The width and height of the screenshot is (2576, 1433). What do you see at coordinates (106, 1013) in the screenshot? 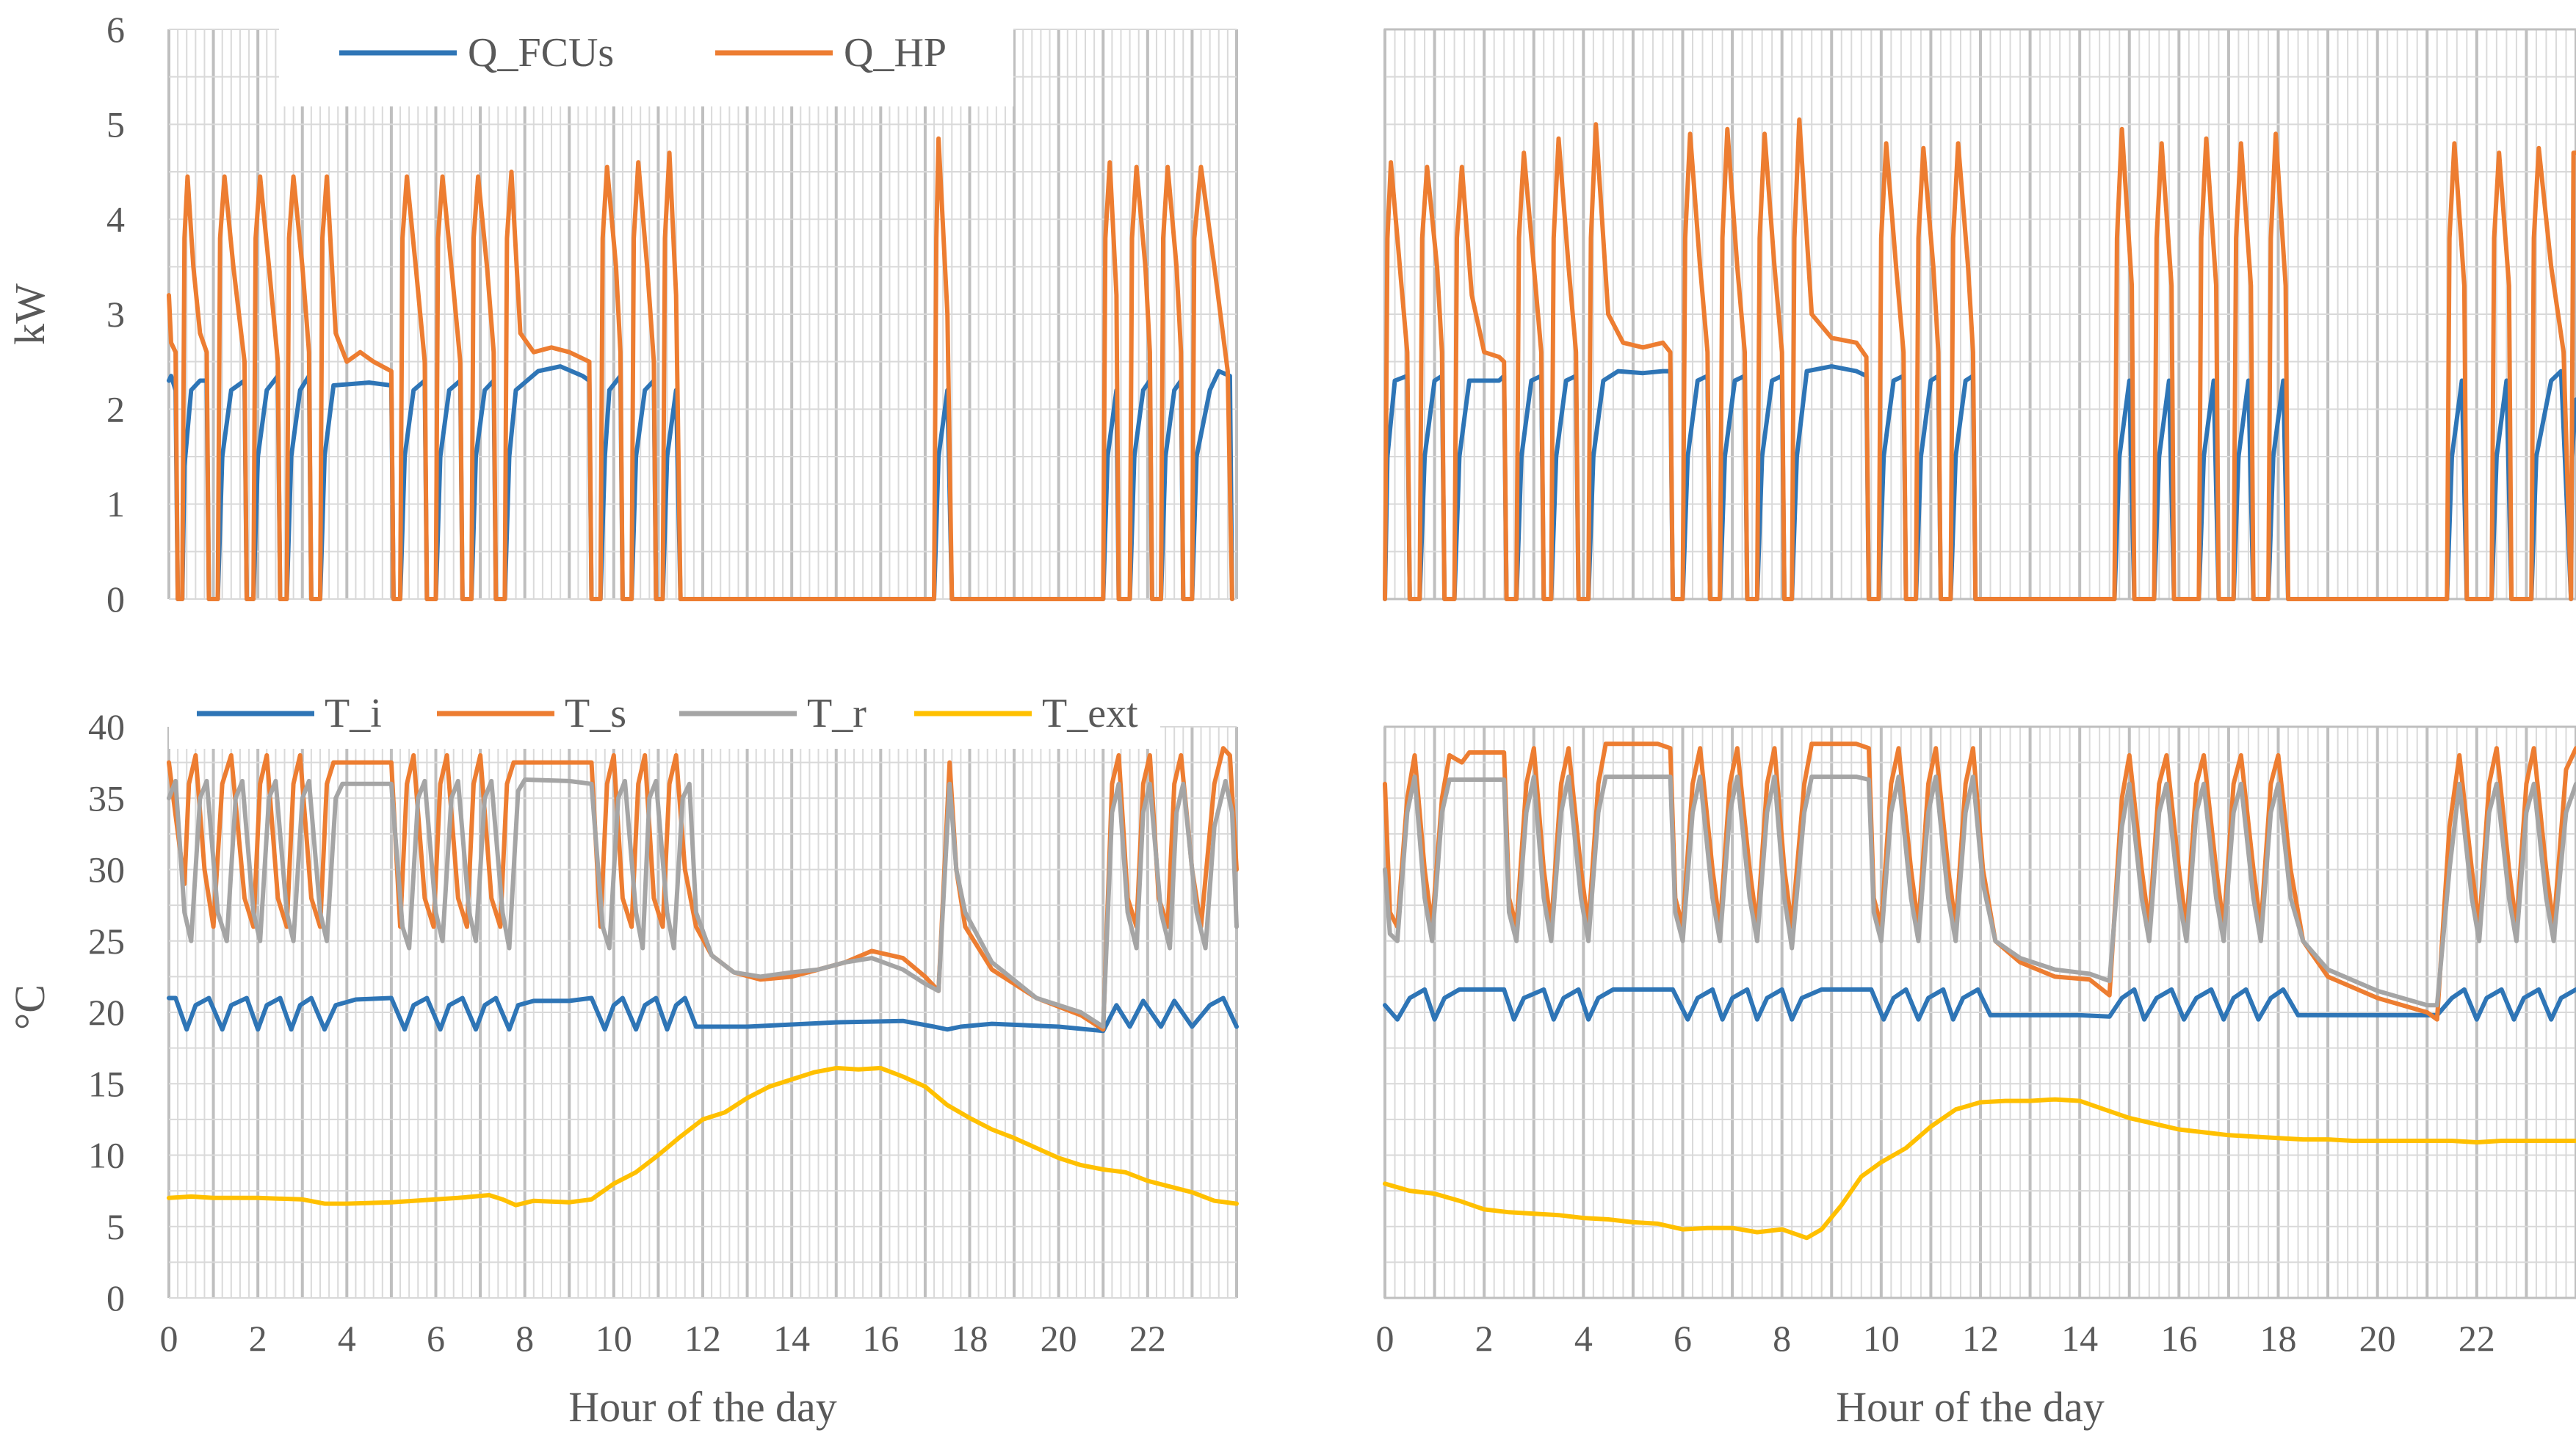
I see `y-tick-label: 20` at bounding box center [106, 1013].